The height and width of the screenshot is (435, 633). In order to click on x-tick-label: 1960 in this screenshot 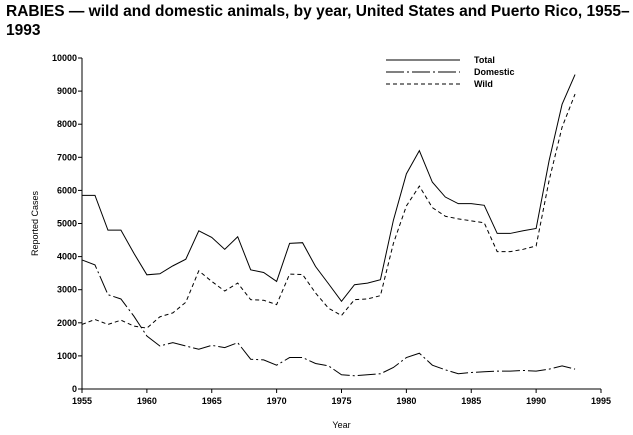, I will do `click(147, 401)`.